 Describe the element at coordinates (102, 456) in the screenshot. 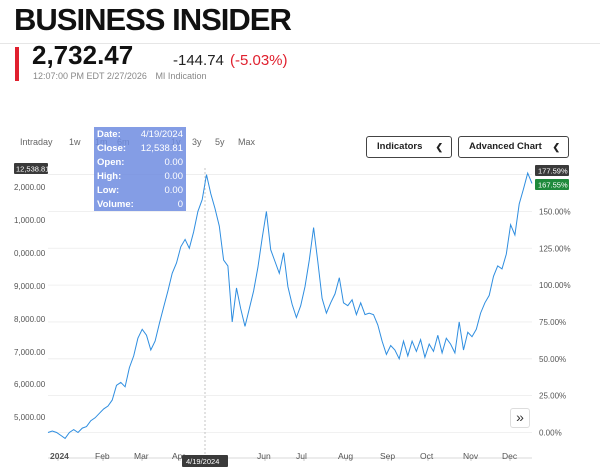

I see `x-tick-label: Feb` at that location.